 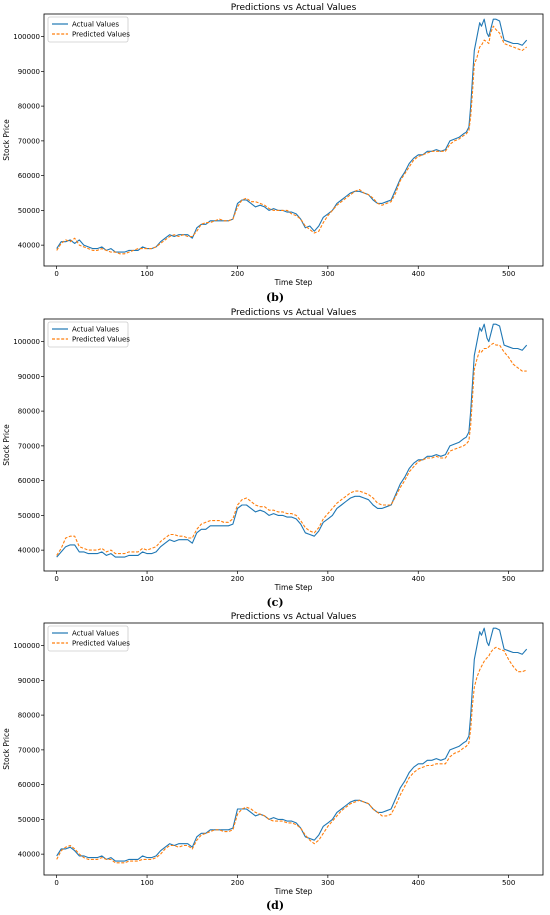 I want to click on panel-label-c: (c), so click(x=275, y=602).